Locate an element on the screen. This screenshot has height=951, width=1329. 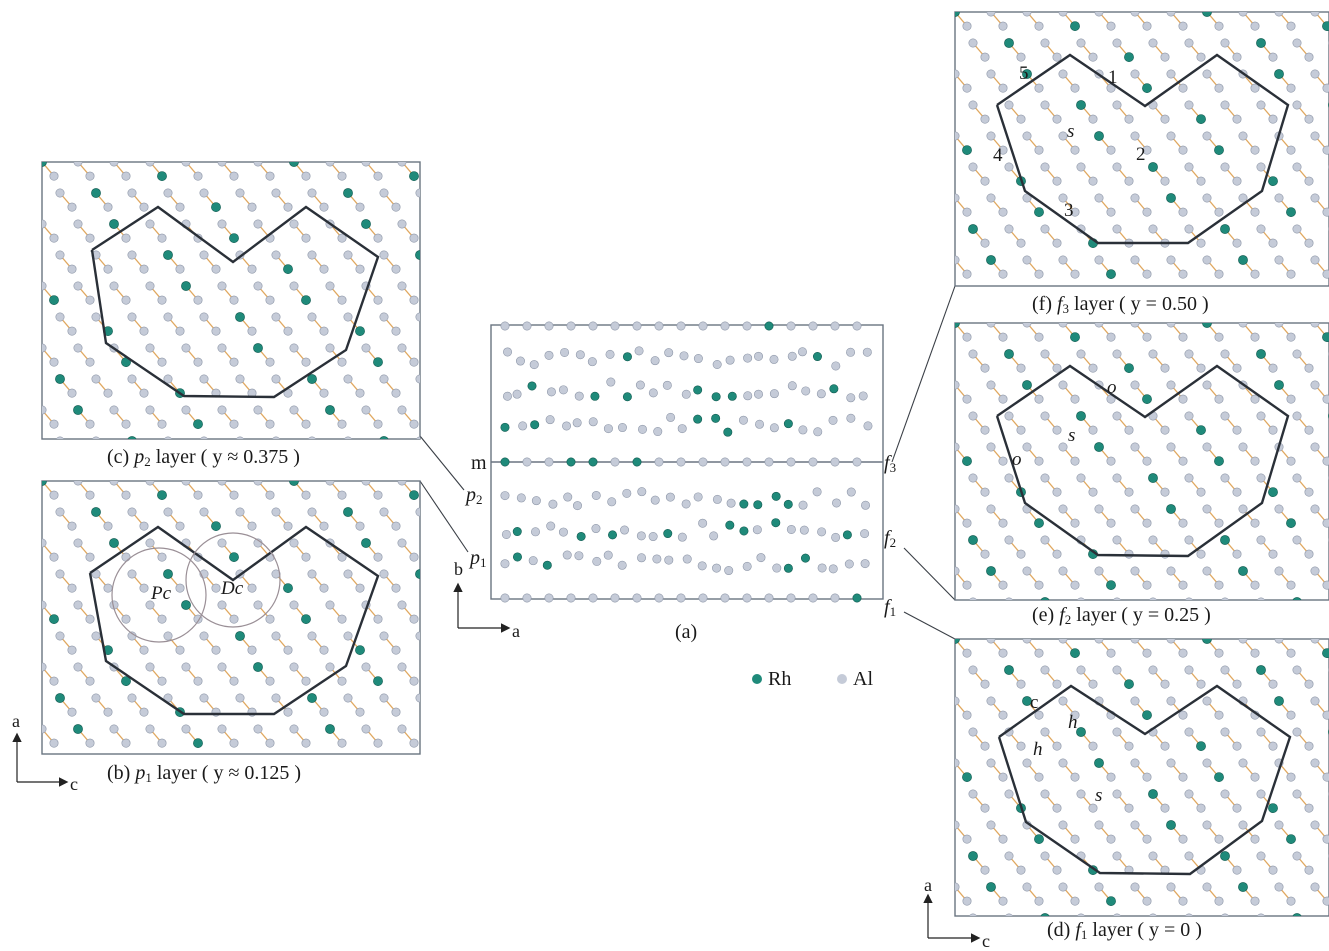
panel-a-side-view is located at coordinates (687, 462).